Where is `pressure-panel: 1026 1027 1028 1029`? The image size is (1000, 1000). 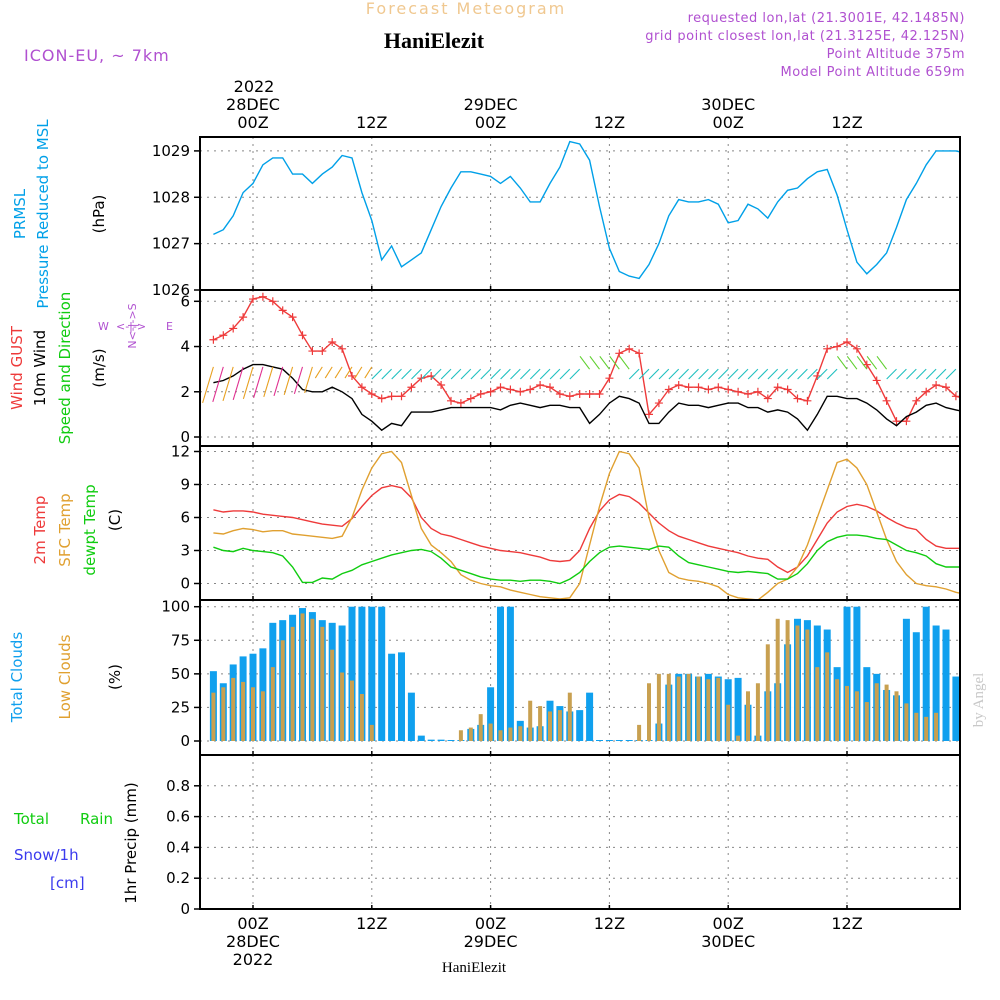 pressure-panel: 1026 1027 1028 1029 is located at coordinates (556, 217).